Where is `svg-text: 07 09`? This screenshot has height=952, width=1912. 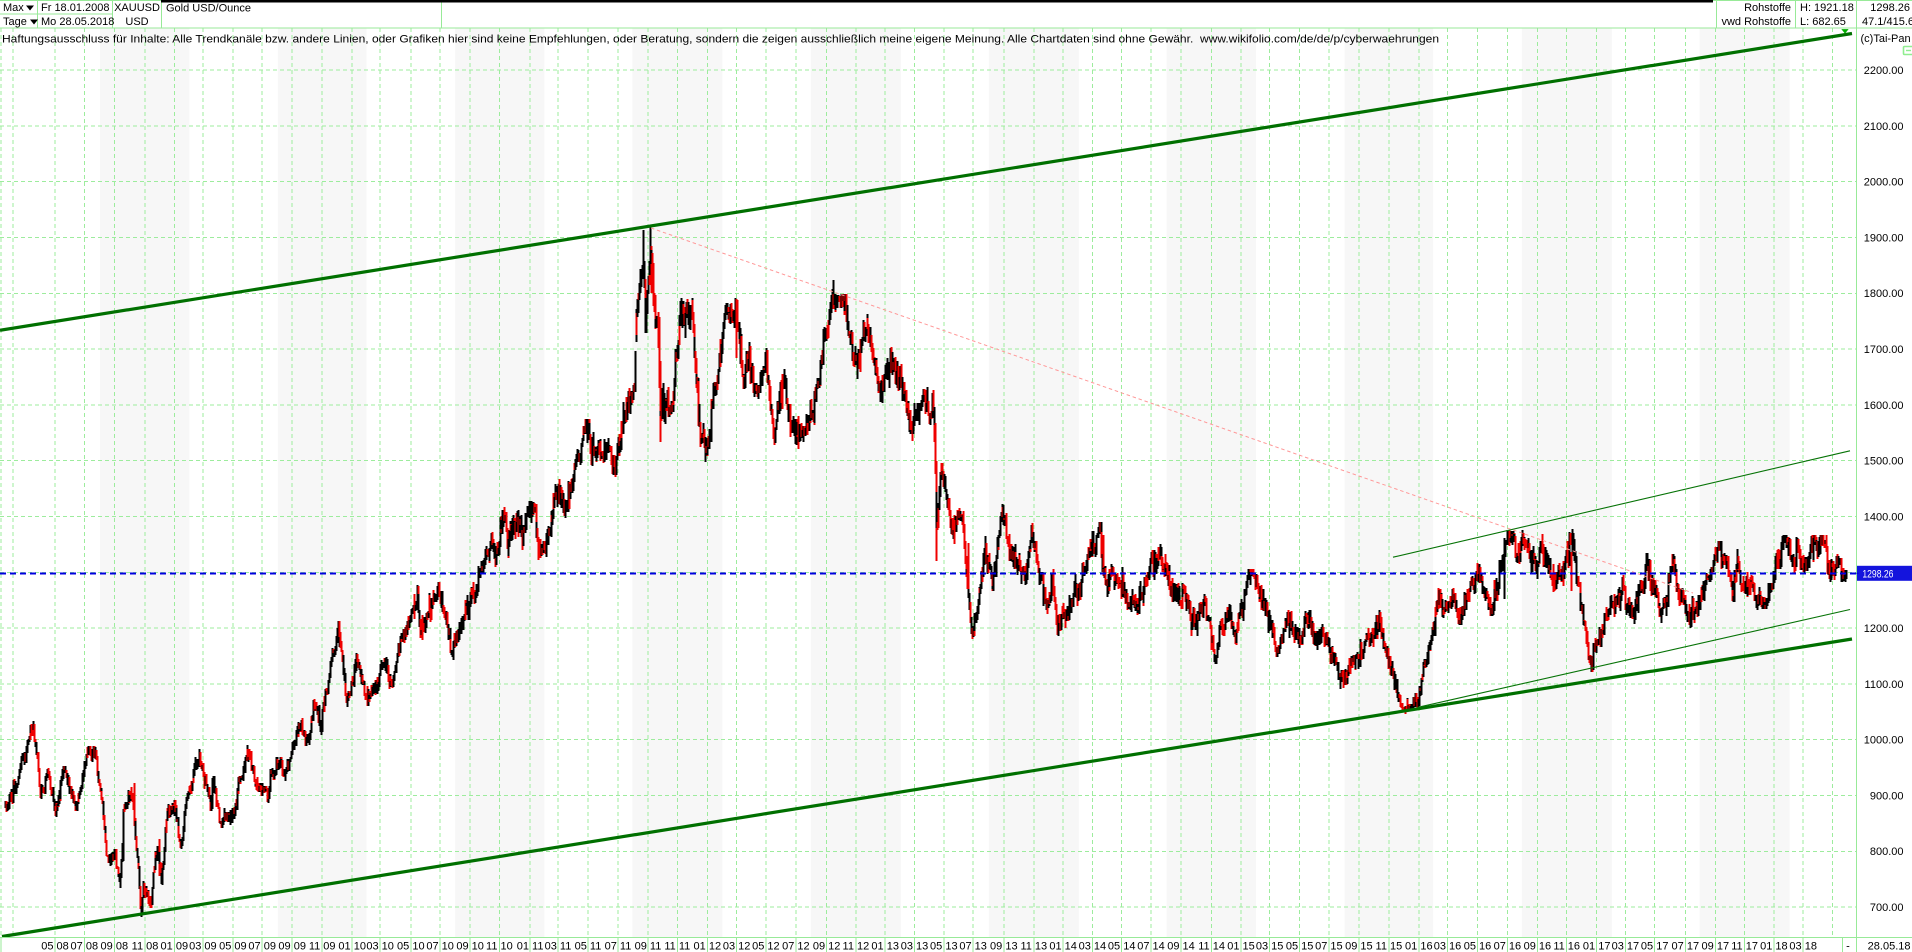
svg-text: 07 09 is located at coordinates (262, 946).